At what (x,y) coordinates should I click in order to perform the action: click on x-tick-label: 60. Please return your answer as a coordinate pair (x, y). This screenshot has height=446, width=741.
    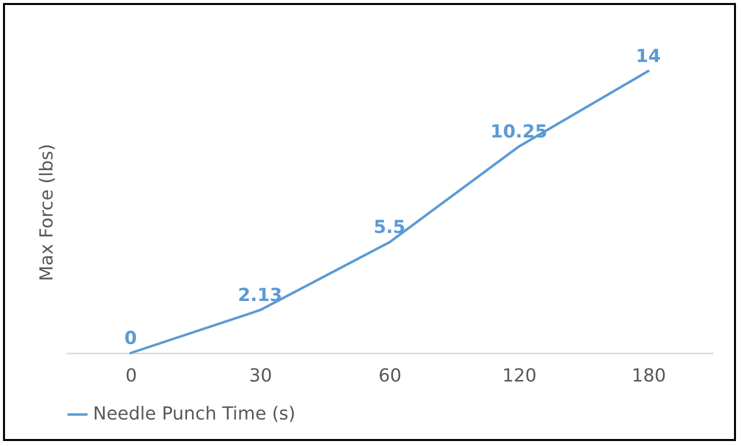
    Looking at the image, I should click on (390, 376).